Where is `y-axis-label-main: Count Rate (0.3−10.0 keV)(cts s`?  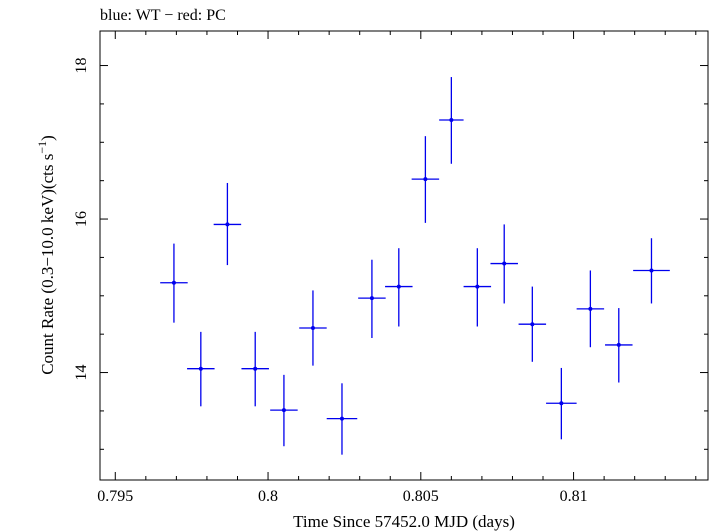 y-axis-label-main: Count Rate (0.3−10.0 keV)(cts s is located at coordinates (47, 264).